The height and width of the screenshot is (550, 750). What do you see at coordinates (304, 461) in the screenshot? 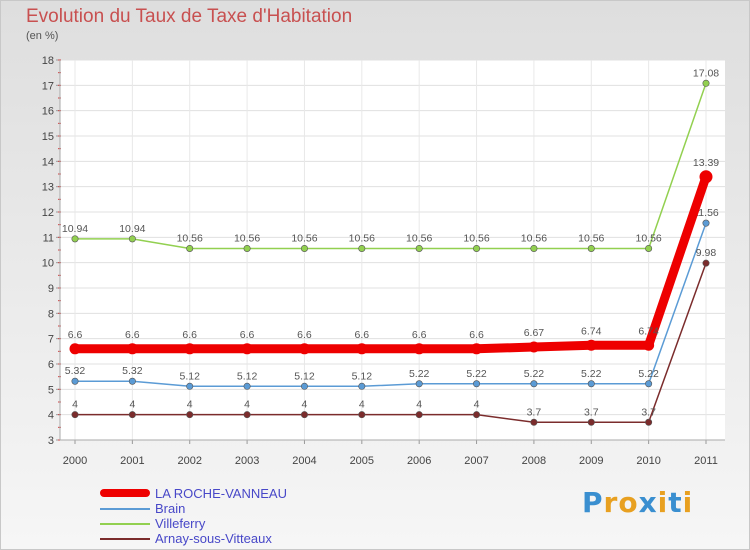
I see `x-tick-label: 2004` at bounding box center [304, 461].